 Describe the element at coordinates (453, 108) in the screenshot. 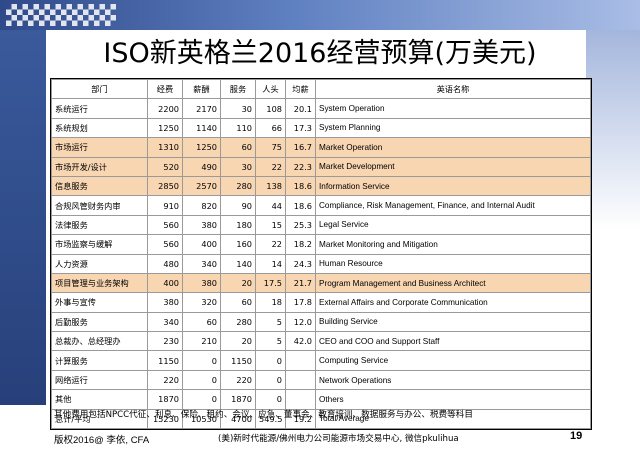

I see `cell-english: System Operation` at that location.